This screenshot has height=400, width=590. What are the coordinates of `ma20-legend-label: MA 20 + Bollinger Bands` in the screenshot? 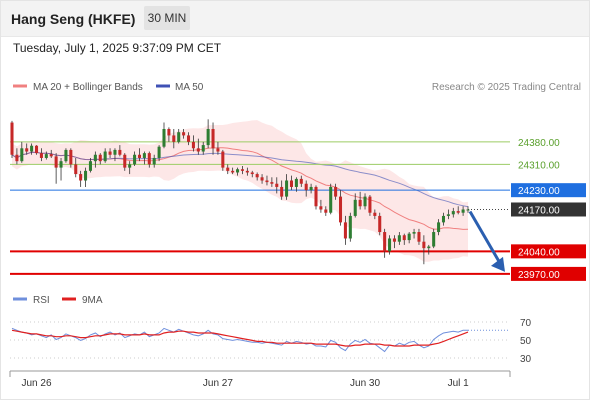 It's located at (88, 87).